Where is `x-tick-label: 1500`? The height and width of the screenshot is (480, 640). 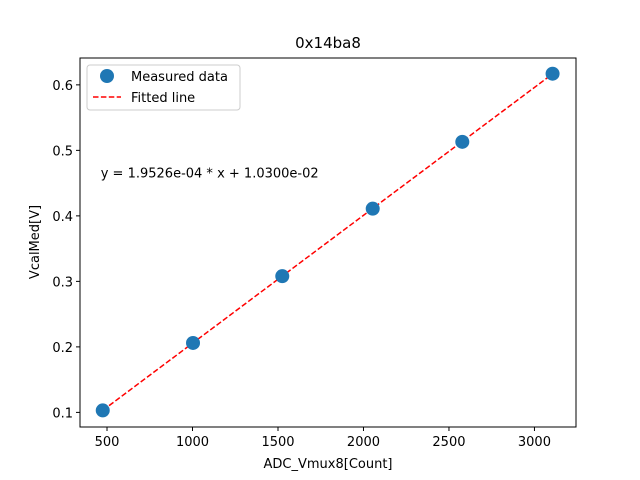 x-tick-label: 1500 is located at coordinates (277, 442).